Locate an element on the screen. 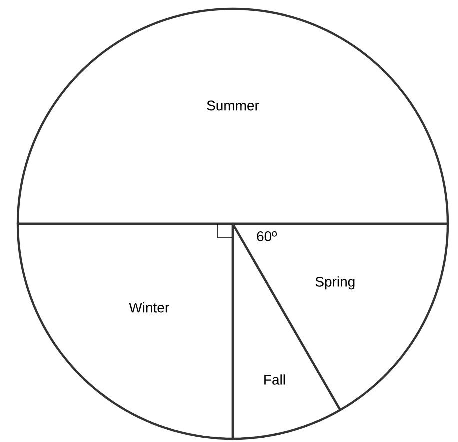  slice-label: Fall is located at coordinates (275, 379).